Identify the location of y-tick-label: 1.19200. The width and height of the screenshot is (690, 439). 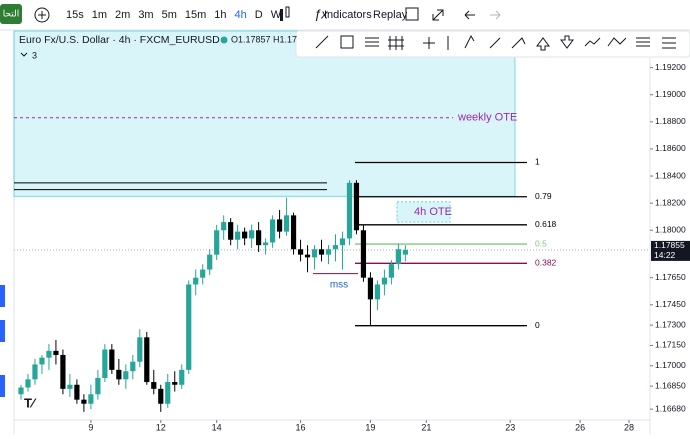
(670, 67).